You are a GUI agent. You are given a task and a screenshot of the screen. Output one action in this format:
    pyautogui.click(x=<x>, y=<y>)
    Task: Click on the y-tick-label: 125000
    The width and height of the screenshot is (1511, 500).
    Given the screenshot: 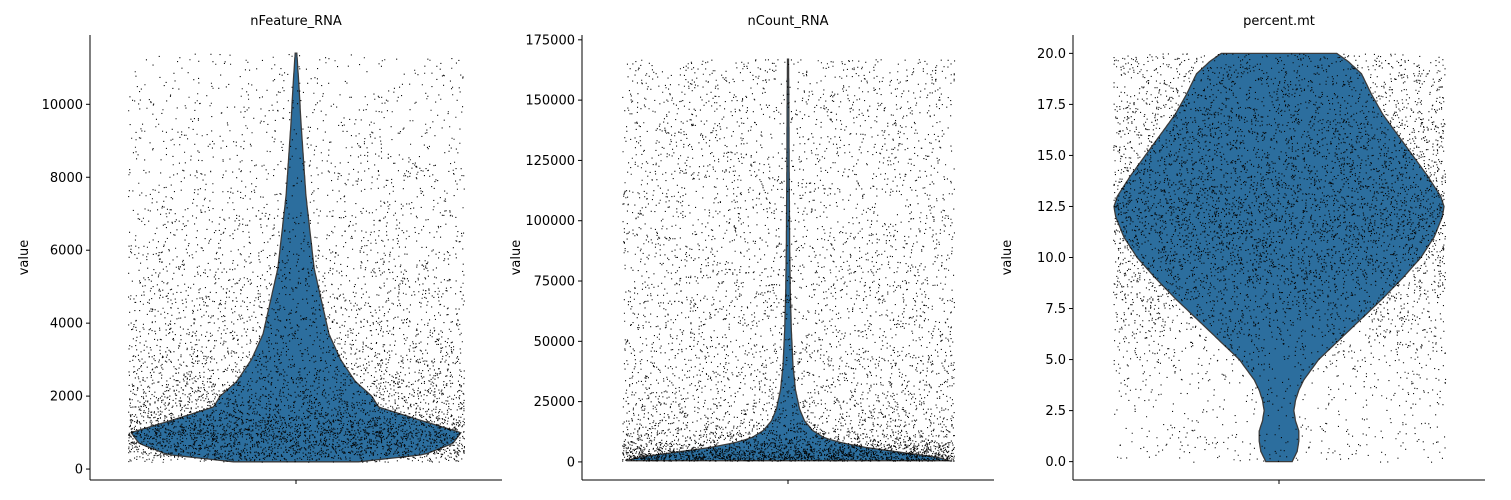 What is the action you would take?
    pyautogui.click(x=550, y=161)
    